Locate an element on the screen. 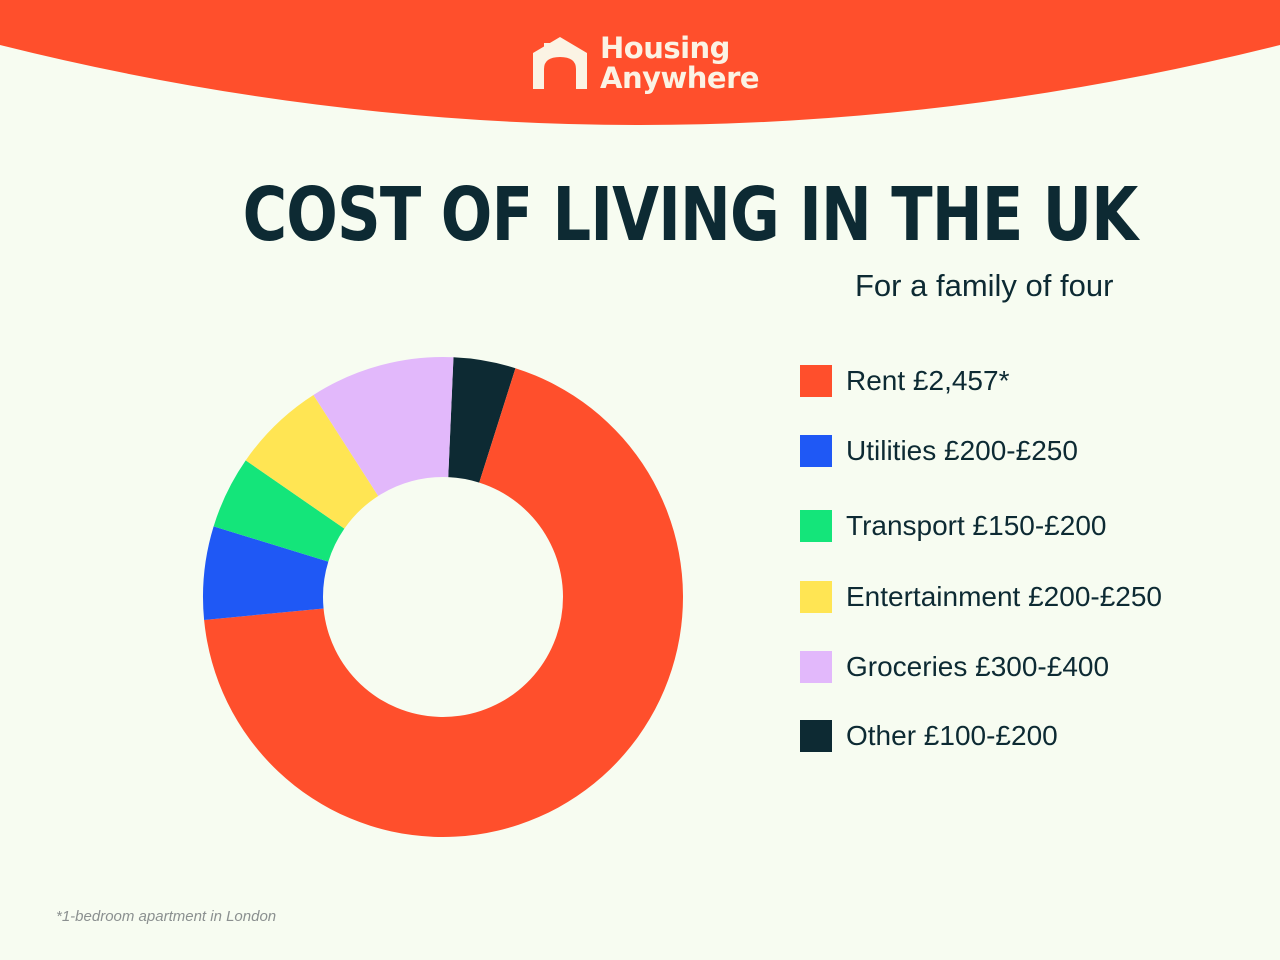  donut-slice-entertainment is located at coordinates (312, 461).